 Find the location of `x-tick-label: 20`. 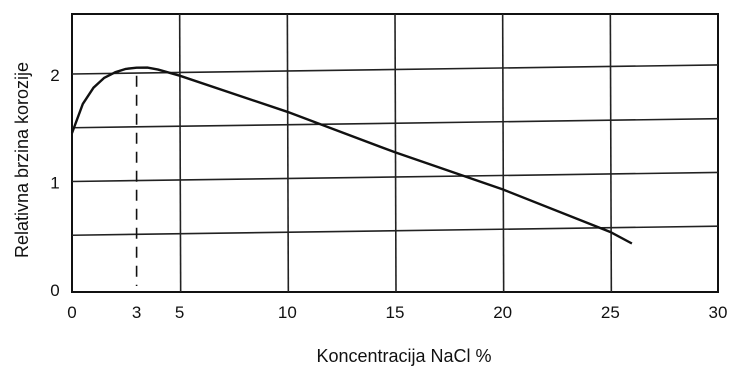

x-tick-label: 20 is located at coordinates (502, 312).